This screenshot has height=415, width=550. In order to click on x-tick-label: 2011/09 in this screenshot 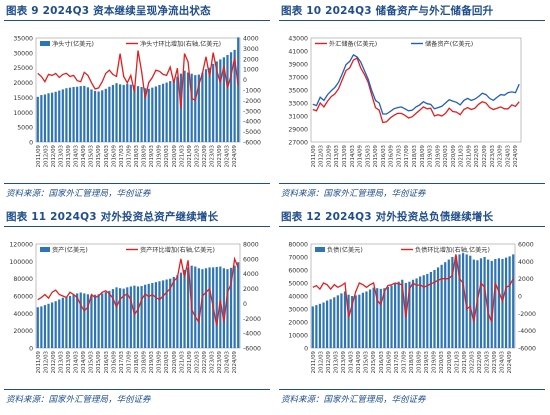, I will do `click(314, 155)`.